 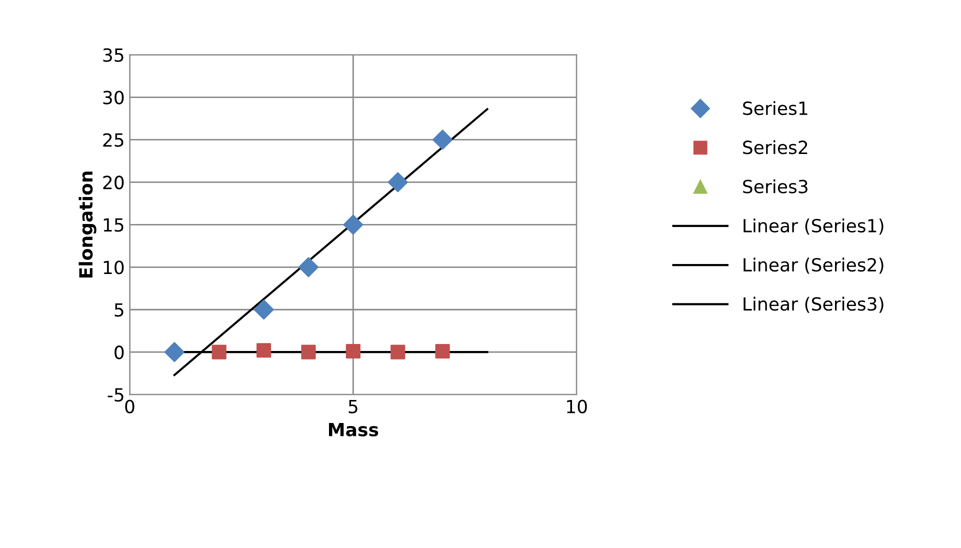 I want to click on y-axis-title: Elongation, so click(x=87, y=225).